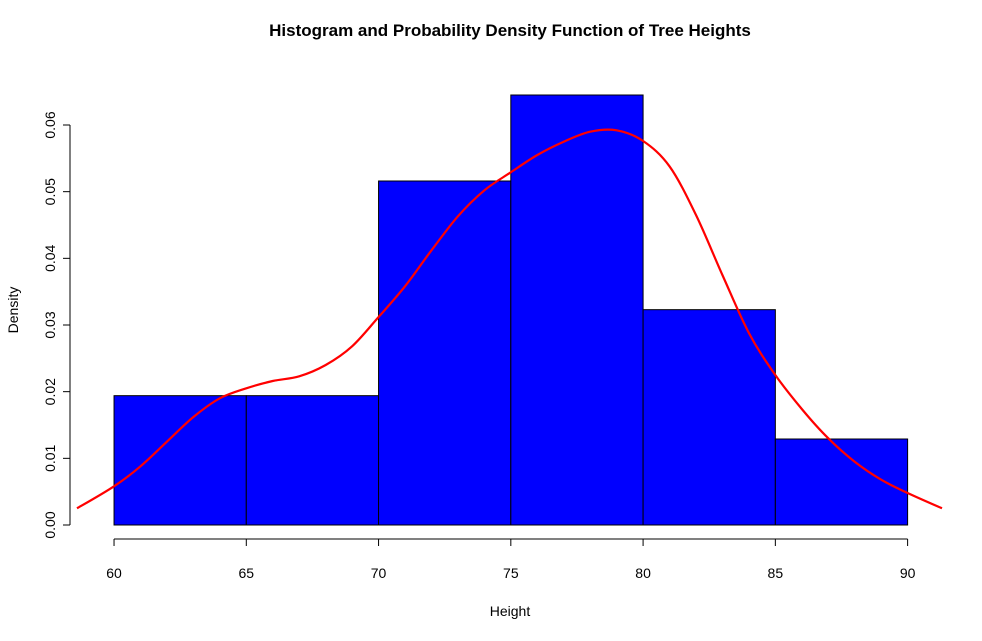  I want to click on y-tick-label: 0.06, so click(50, 124).